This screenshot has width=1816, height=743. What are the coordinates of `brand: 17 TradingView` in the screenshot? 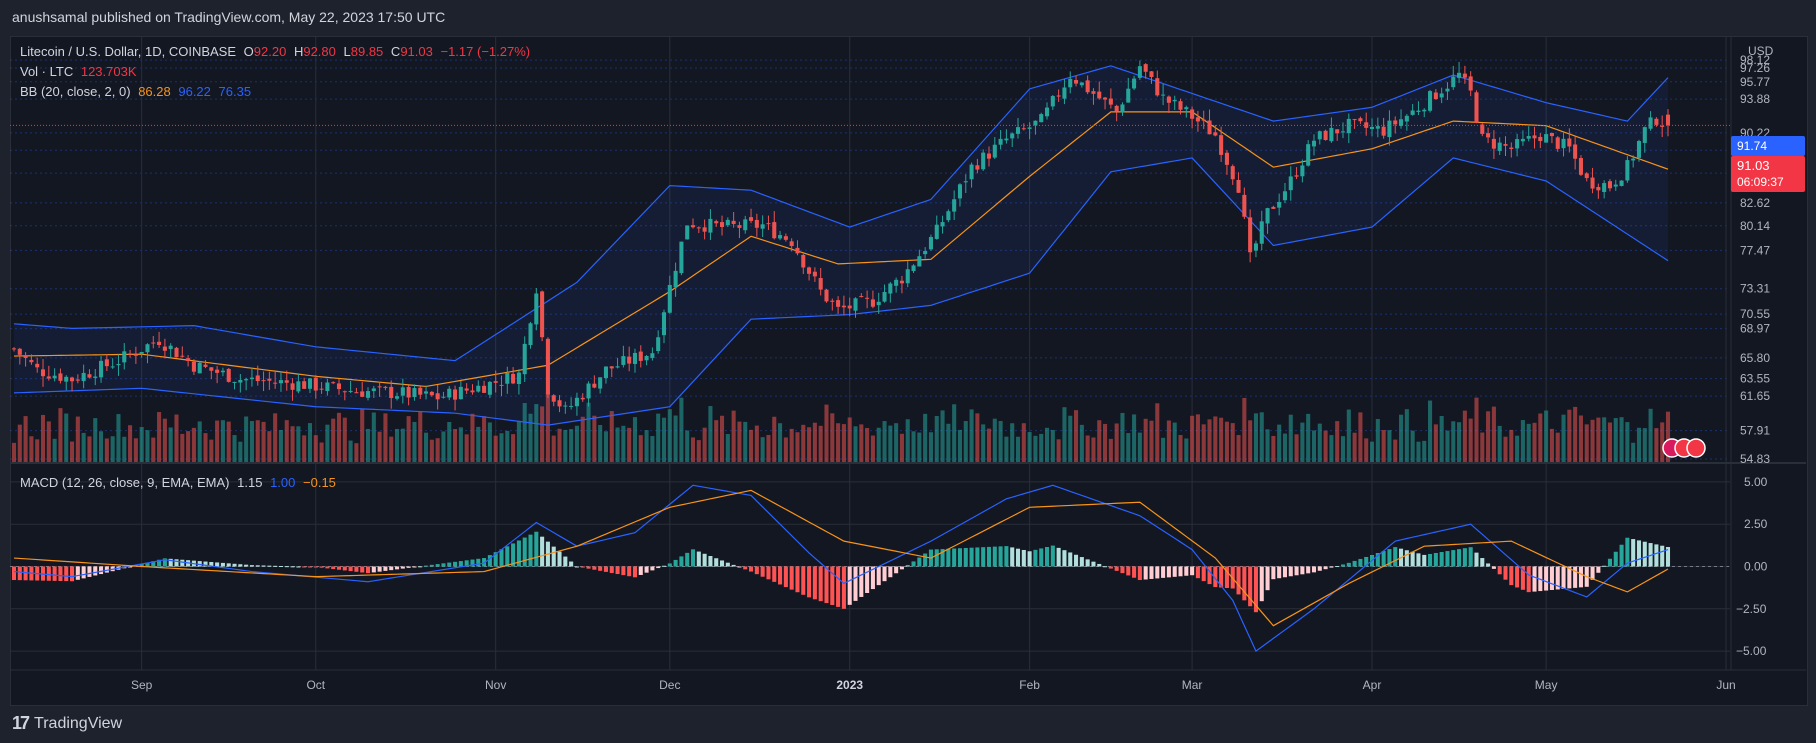 It's located at (67, 723).